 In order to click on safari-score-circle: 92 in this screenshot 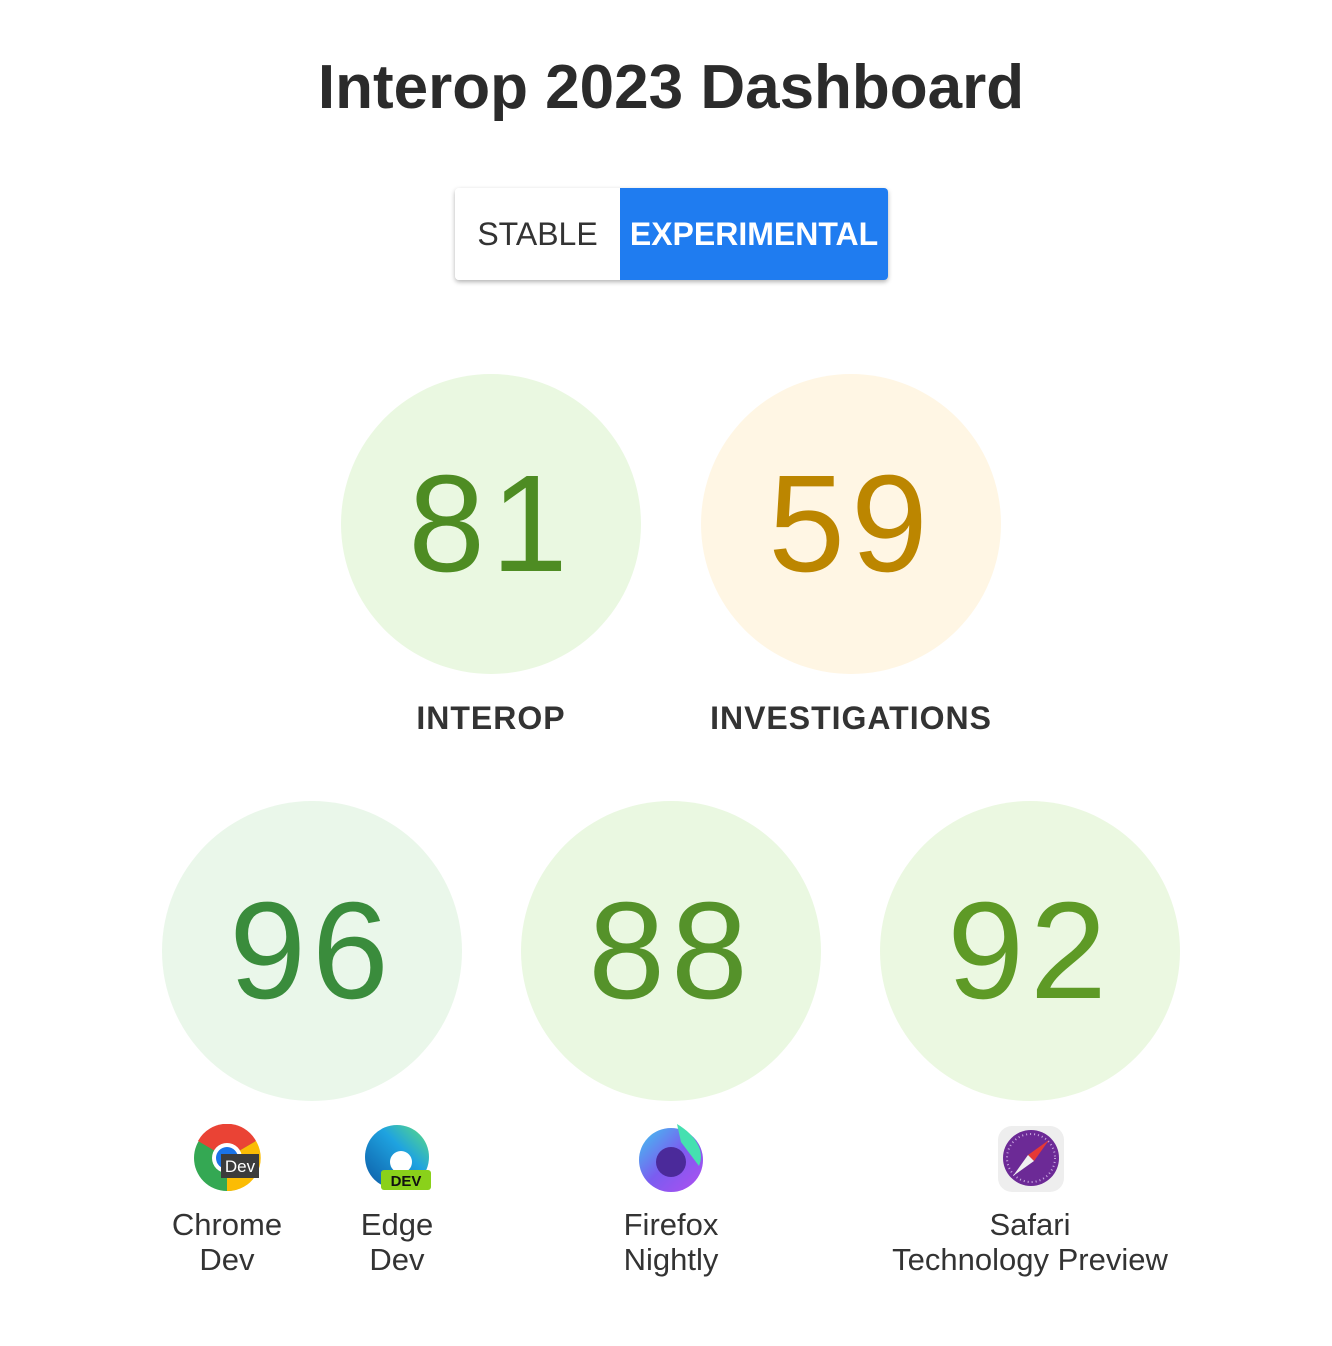, I will do `click(1030, 951)`.